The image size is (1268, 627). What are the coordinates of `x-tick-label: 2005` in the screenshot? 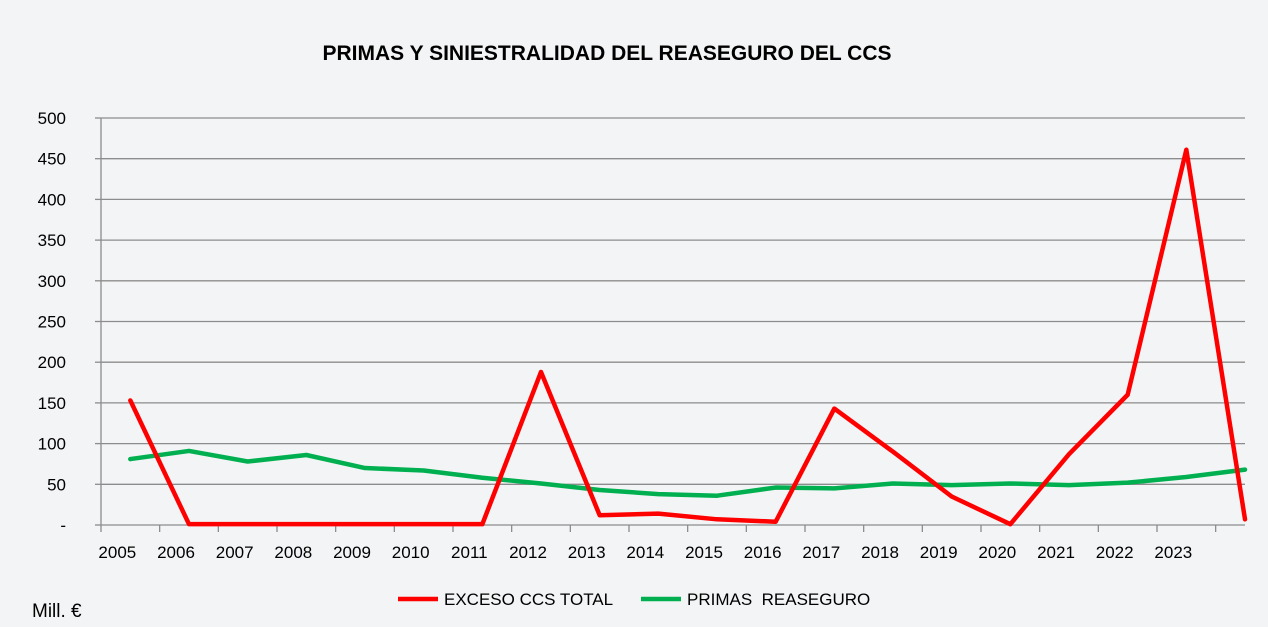 It's located at (117, 552).